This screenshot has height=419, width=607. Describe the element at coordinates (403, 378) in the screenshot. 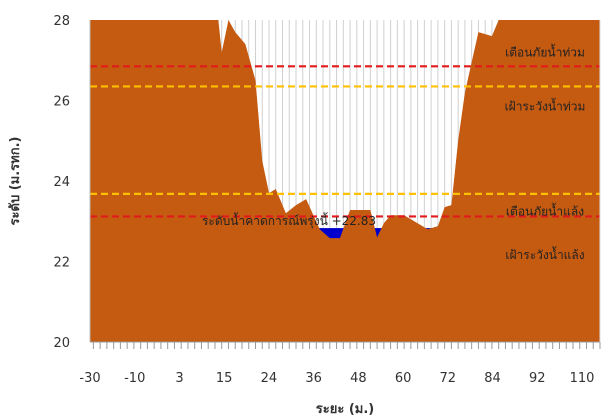

I see `x-tick-label: 60` at that location.